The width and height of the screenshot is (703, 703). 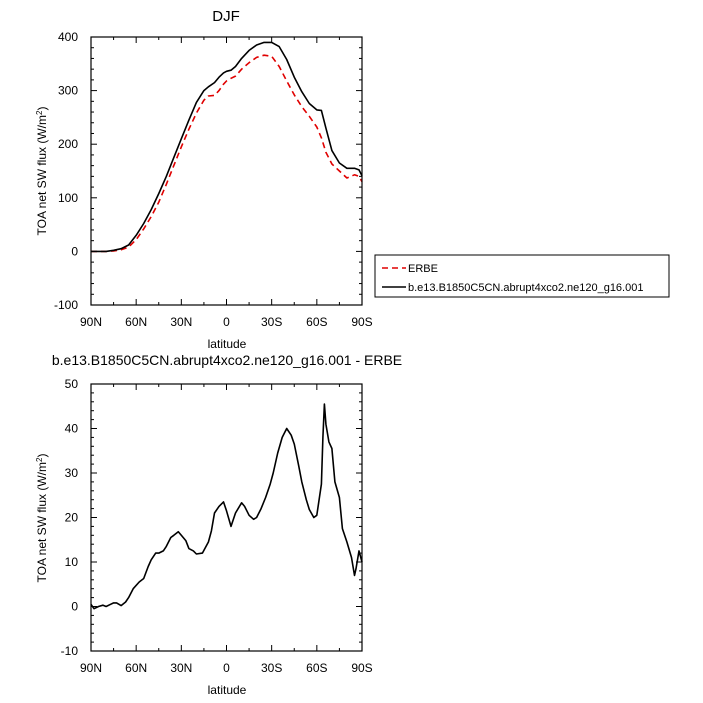 I want to click on bottom-y-tick-label: 20, so click(x=72, y=518).